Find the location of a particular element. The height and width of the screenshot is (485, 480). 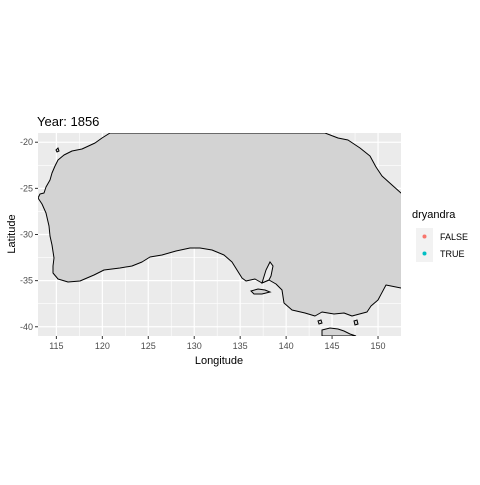

x-tick-label: 125 is located at coordinates (148, 346).